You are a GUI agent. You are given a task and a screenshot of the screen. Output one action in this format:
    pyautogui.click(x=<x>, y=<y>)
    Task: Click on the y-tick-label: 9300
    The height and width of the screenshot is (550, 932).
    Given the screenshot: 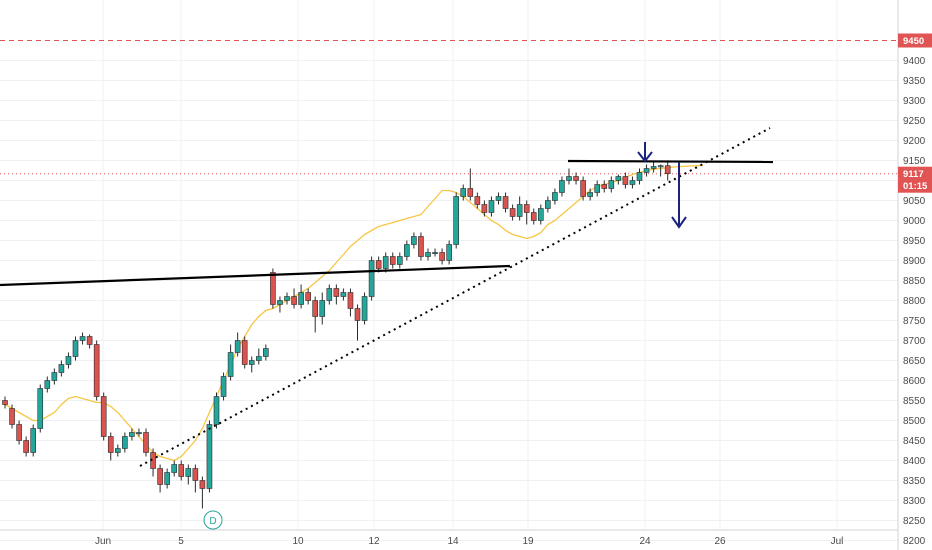 What is the action you would take?
    pyautogui.click(x=914, y=101)
    